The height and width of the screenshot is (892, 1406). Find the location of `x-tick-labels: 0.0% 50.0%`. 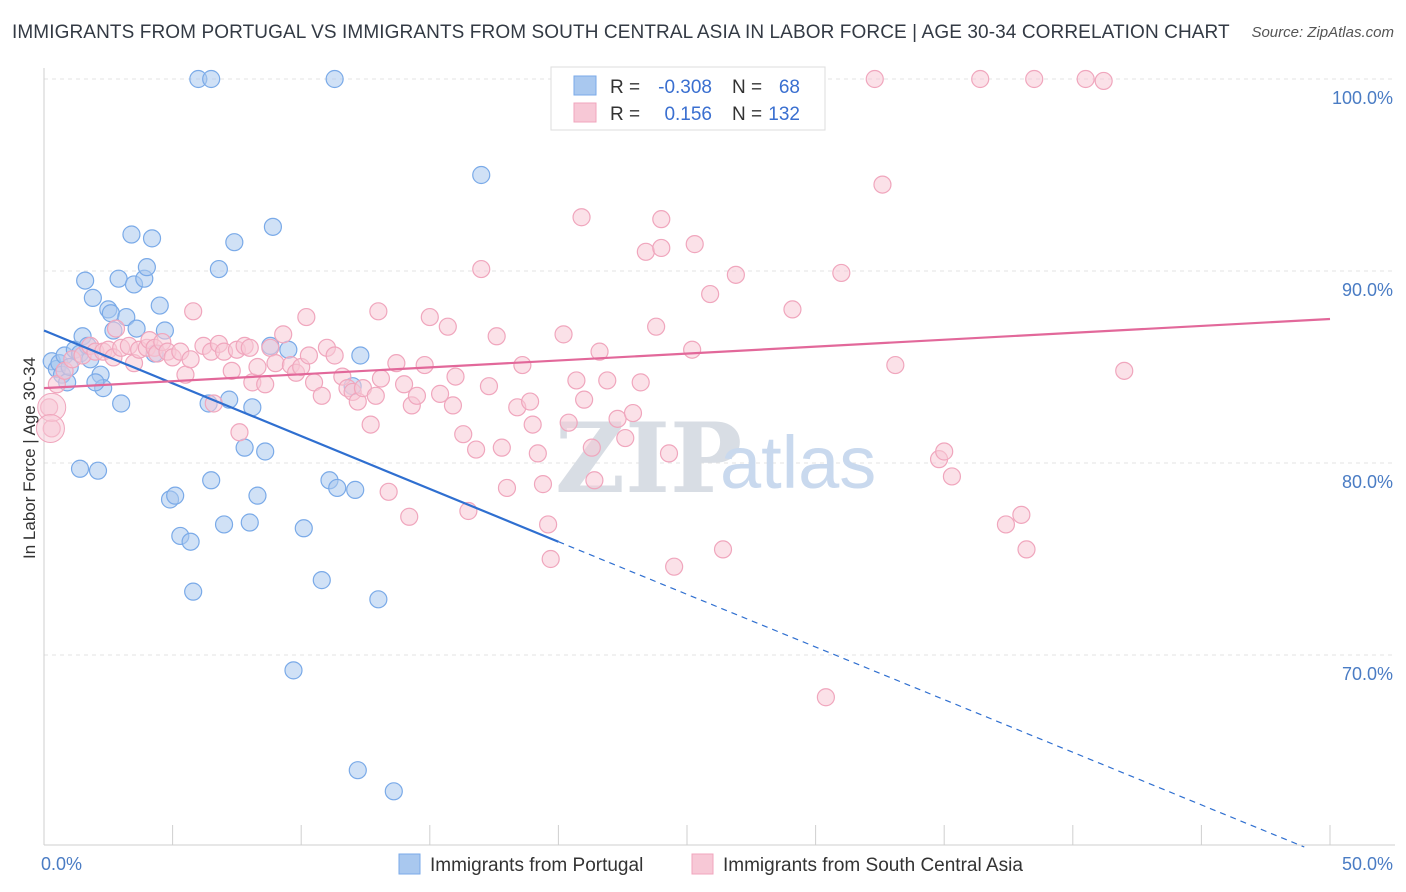

x-tick-labels: 0.0% 50.0% is located at coordinates (717, 864).